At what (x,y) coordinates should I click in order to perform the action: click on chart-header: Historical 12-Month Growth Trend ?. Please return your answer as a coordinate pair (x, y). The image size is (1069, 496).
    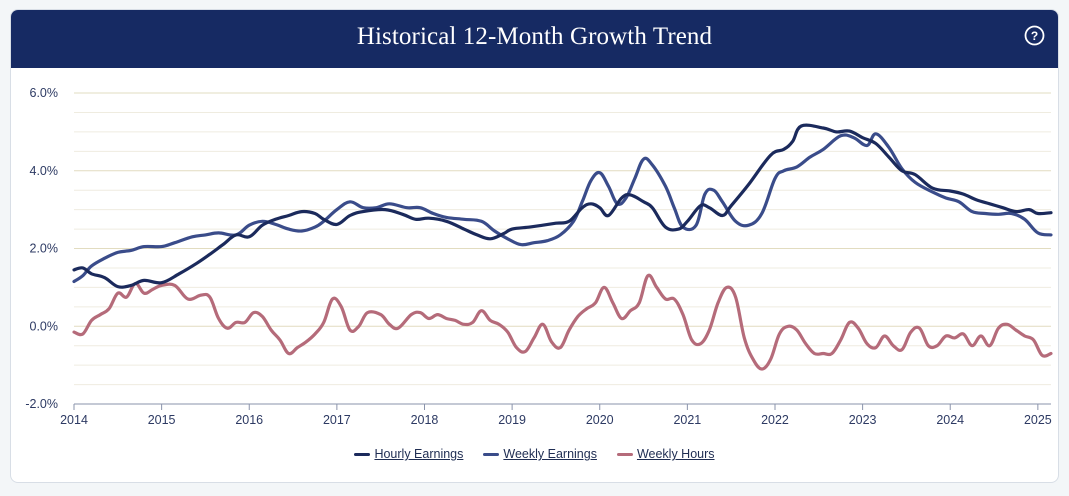
    Looking at the image, I should click on (534, 39).